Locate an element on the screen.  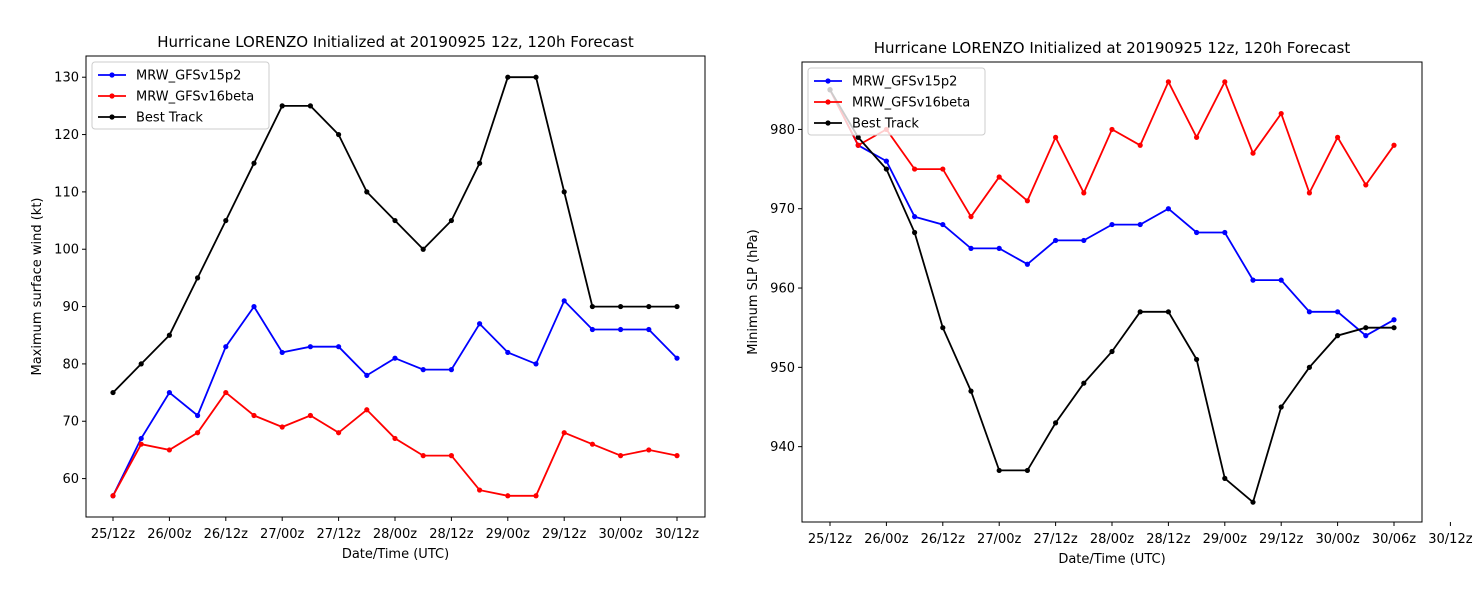
x-tick-label: 27/12z is located at coordinates (338, 534).